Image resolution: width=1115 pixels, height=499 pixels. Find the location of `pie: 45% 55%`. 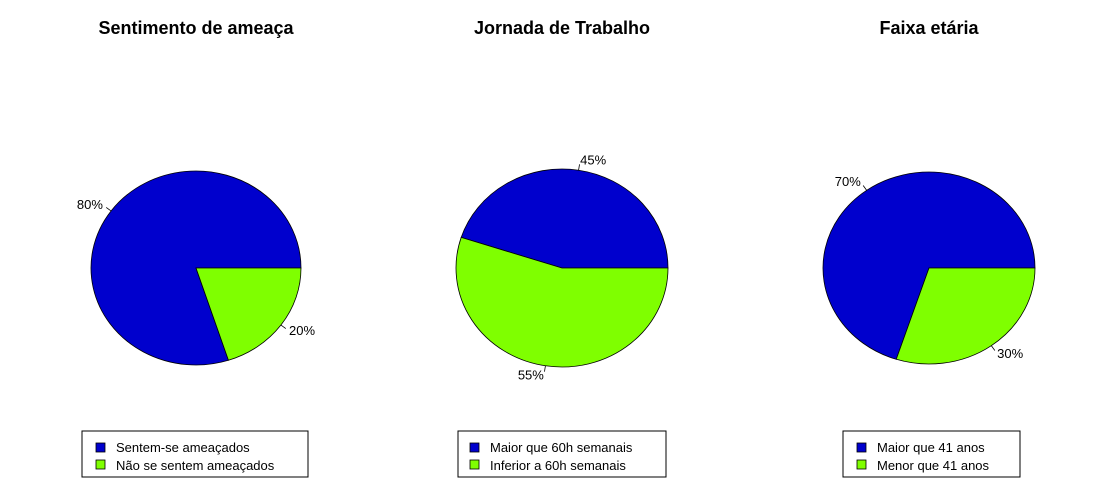

pie: 45% 55% is located at coordinates (562, 267).